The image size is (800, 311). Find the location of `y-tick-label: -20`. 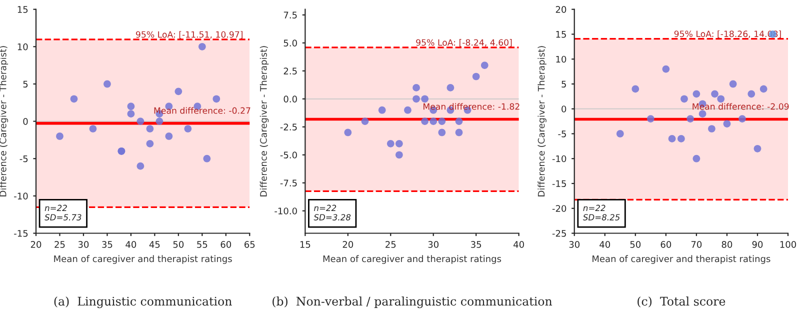

y-tick-label: -20 is located at coordinates (559, 208).